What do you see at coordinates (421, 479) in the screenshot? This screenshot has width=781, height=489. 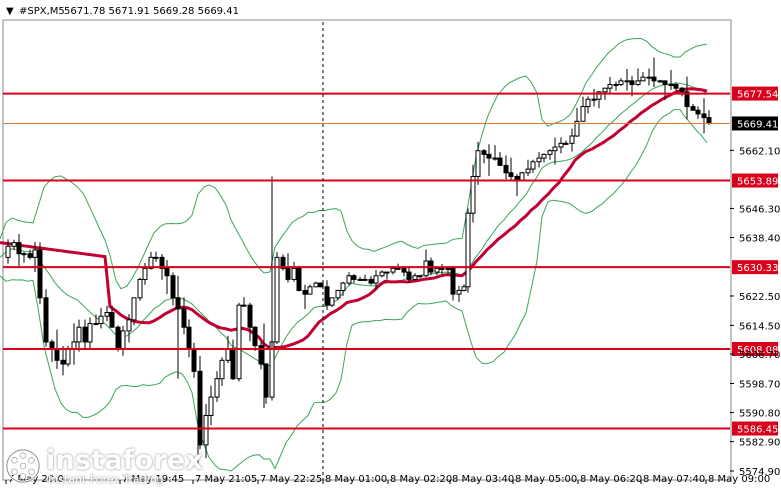 I see `x-tick-label: 8 May 02:20` at bounding box center [421, 479].